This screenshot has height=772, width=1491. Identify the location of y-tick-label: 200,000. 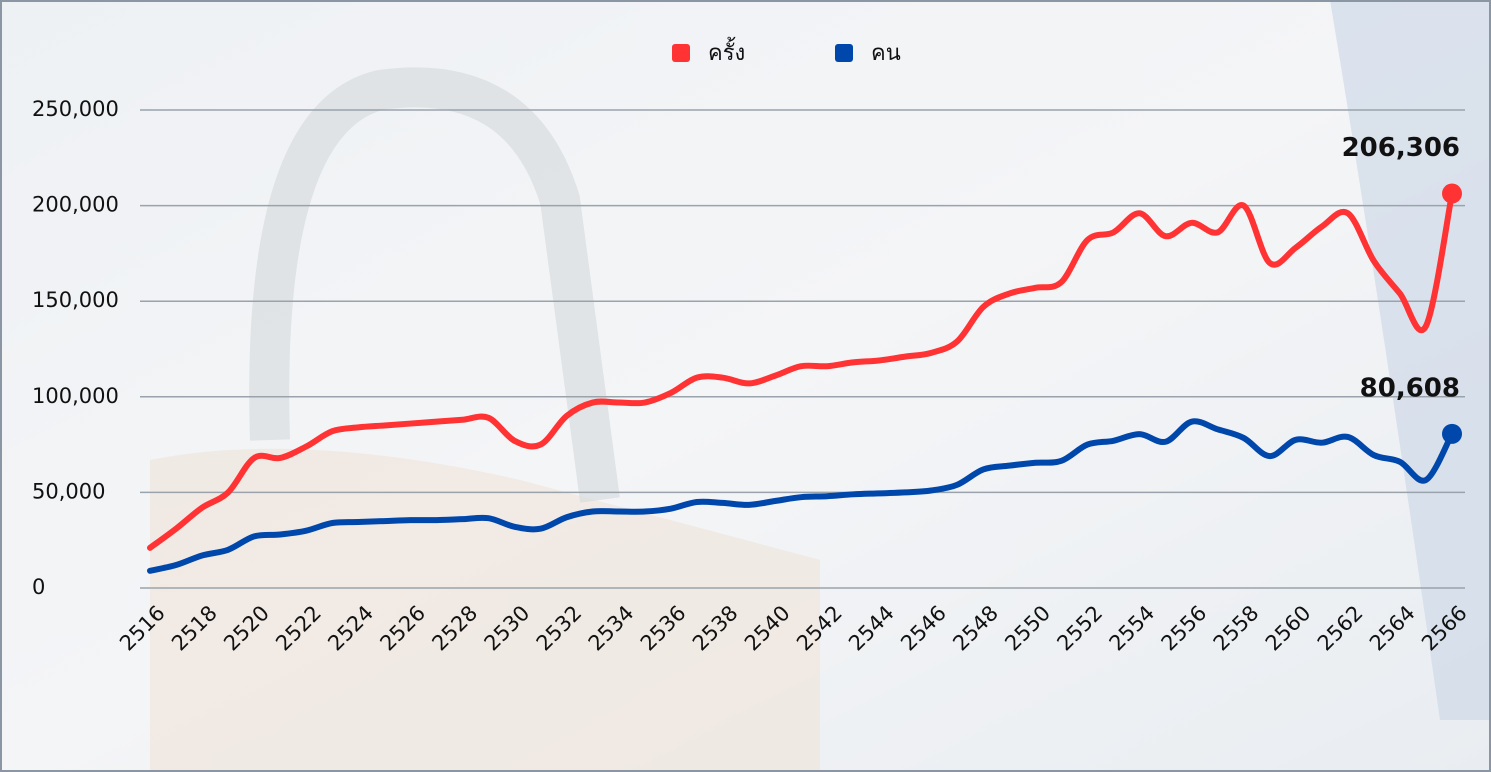
(75, 205).